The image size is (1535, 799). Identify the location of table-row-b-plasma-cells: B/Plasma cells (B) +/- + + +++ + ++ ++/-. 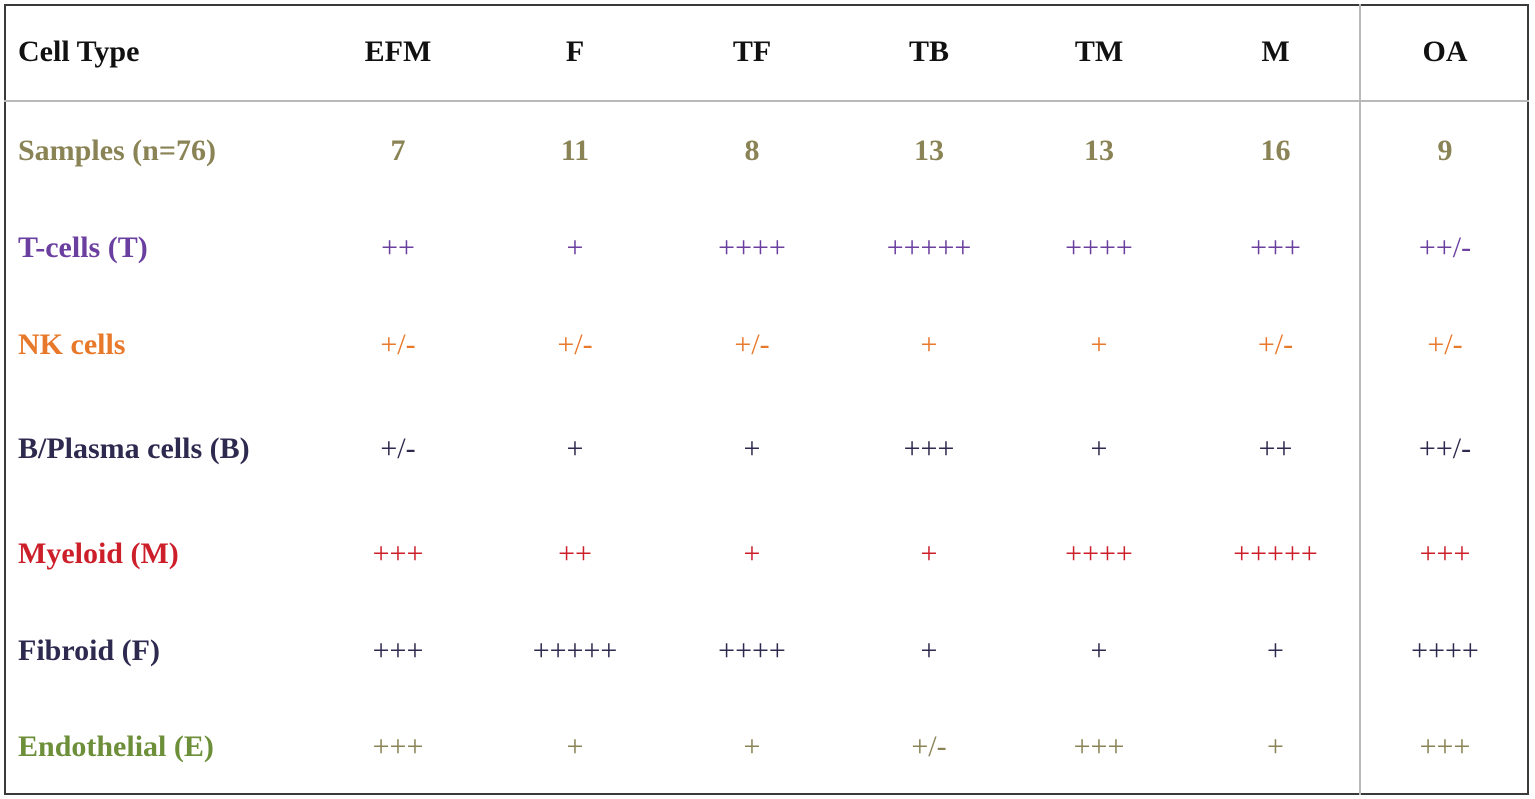
(766, 449).